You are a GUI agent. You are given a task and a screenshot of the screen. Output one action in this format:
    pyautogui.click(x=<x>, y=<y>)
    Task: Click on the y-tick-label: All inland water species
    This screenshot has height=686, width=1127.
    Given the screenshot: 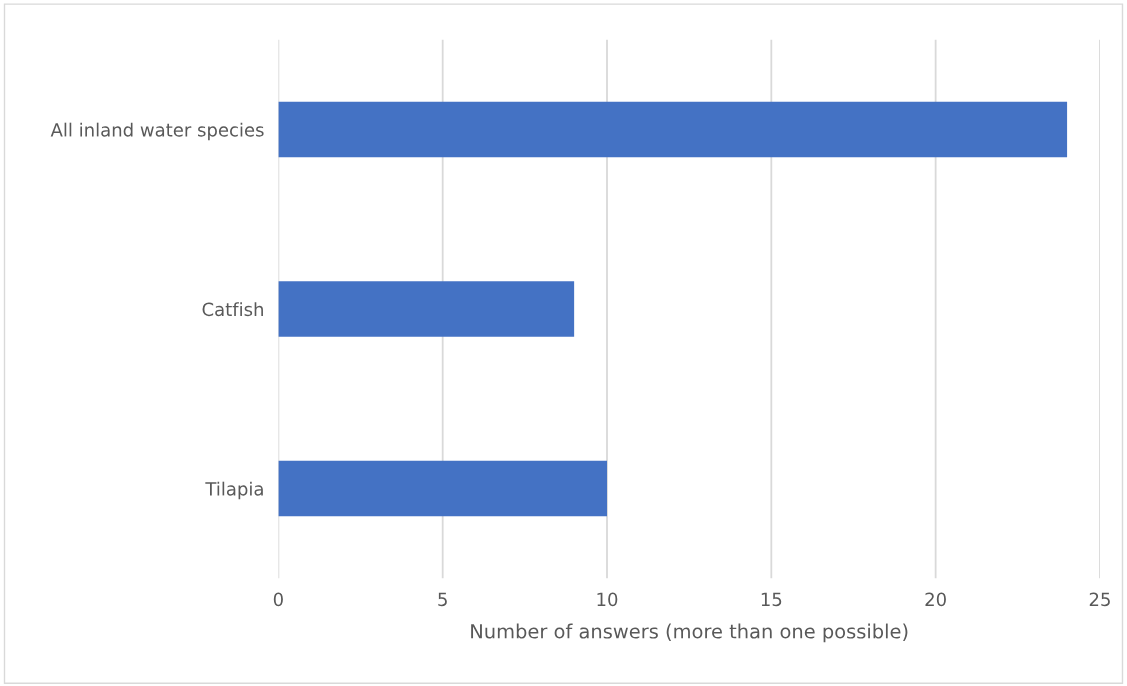 What is the action you would take?
    pyautogui.click(x=157, y=131)
    